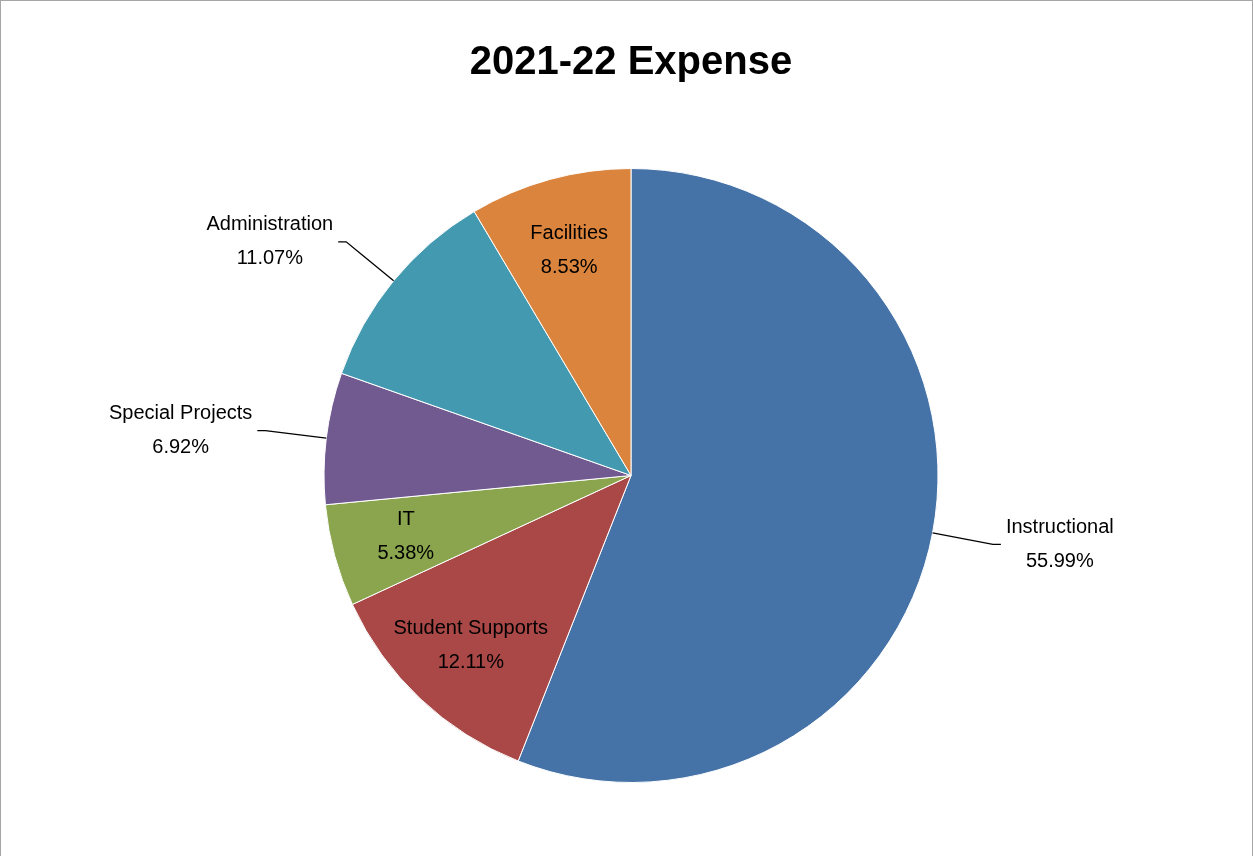 The image size is (1253, 856). I want to click on slice-label: Instructional, so click(1059, 525).